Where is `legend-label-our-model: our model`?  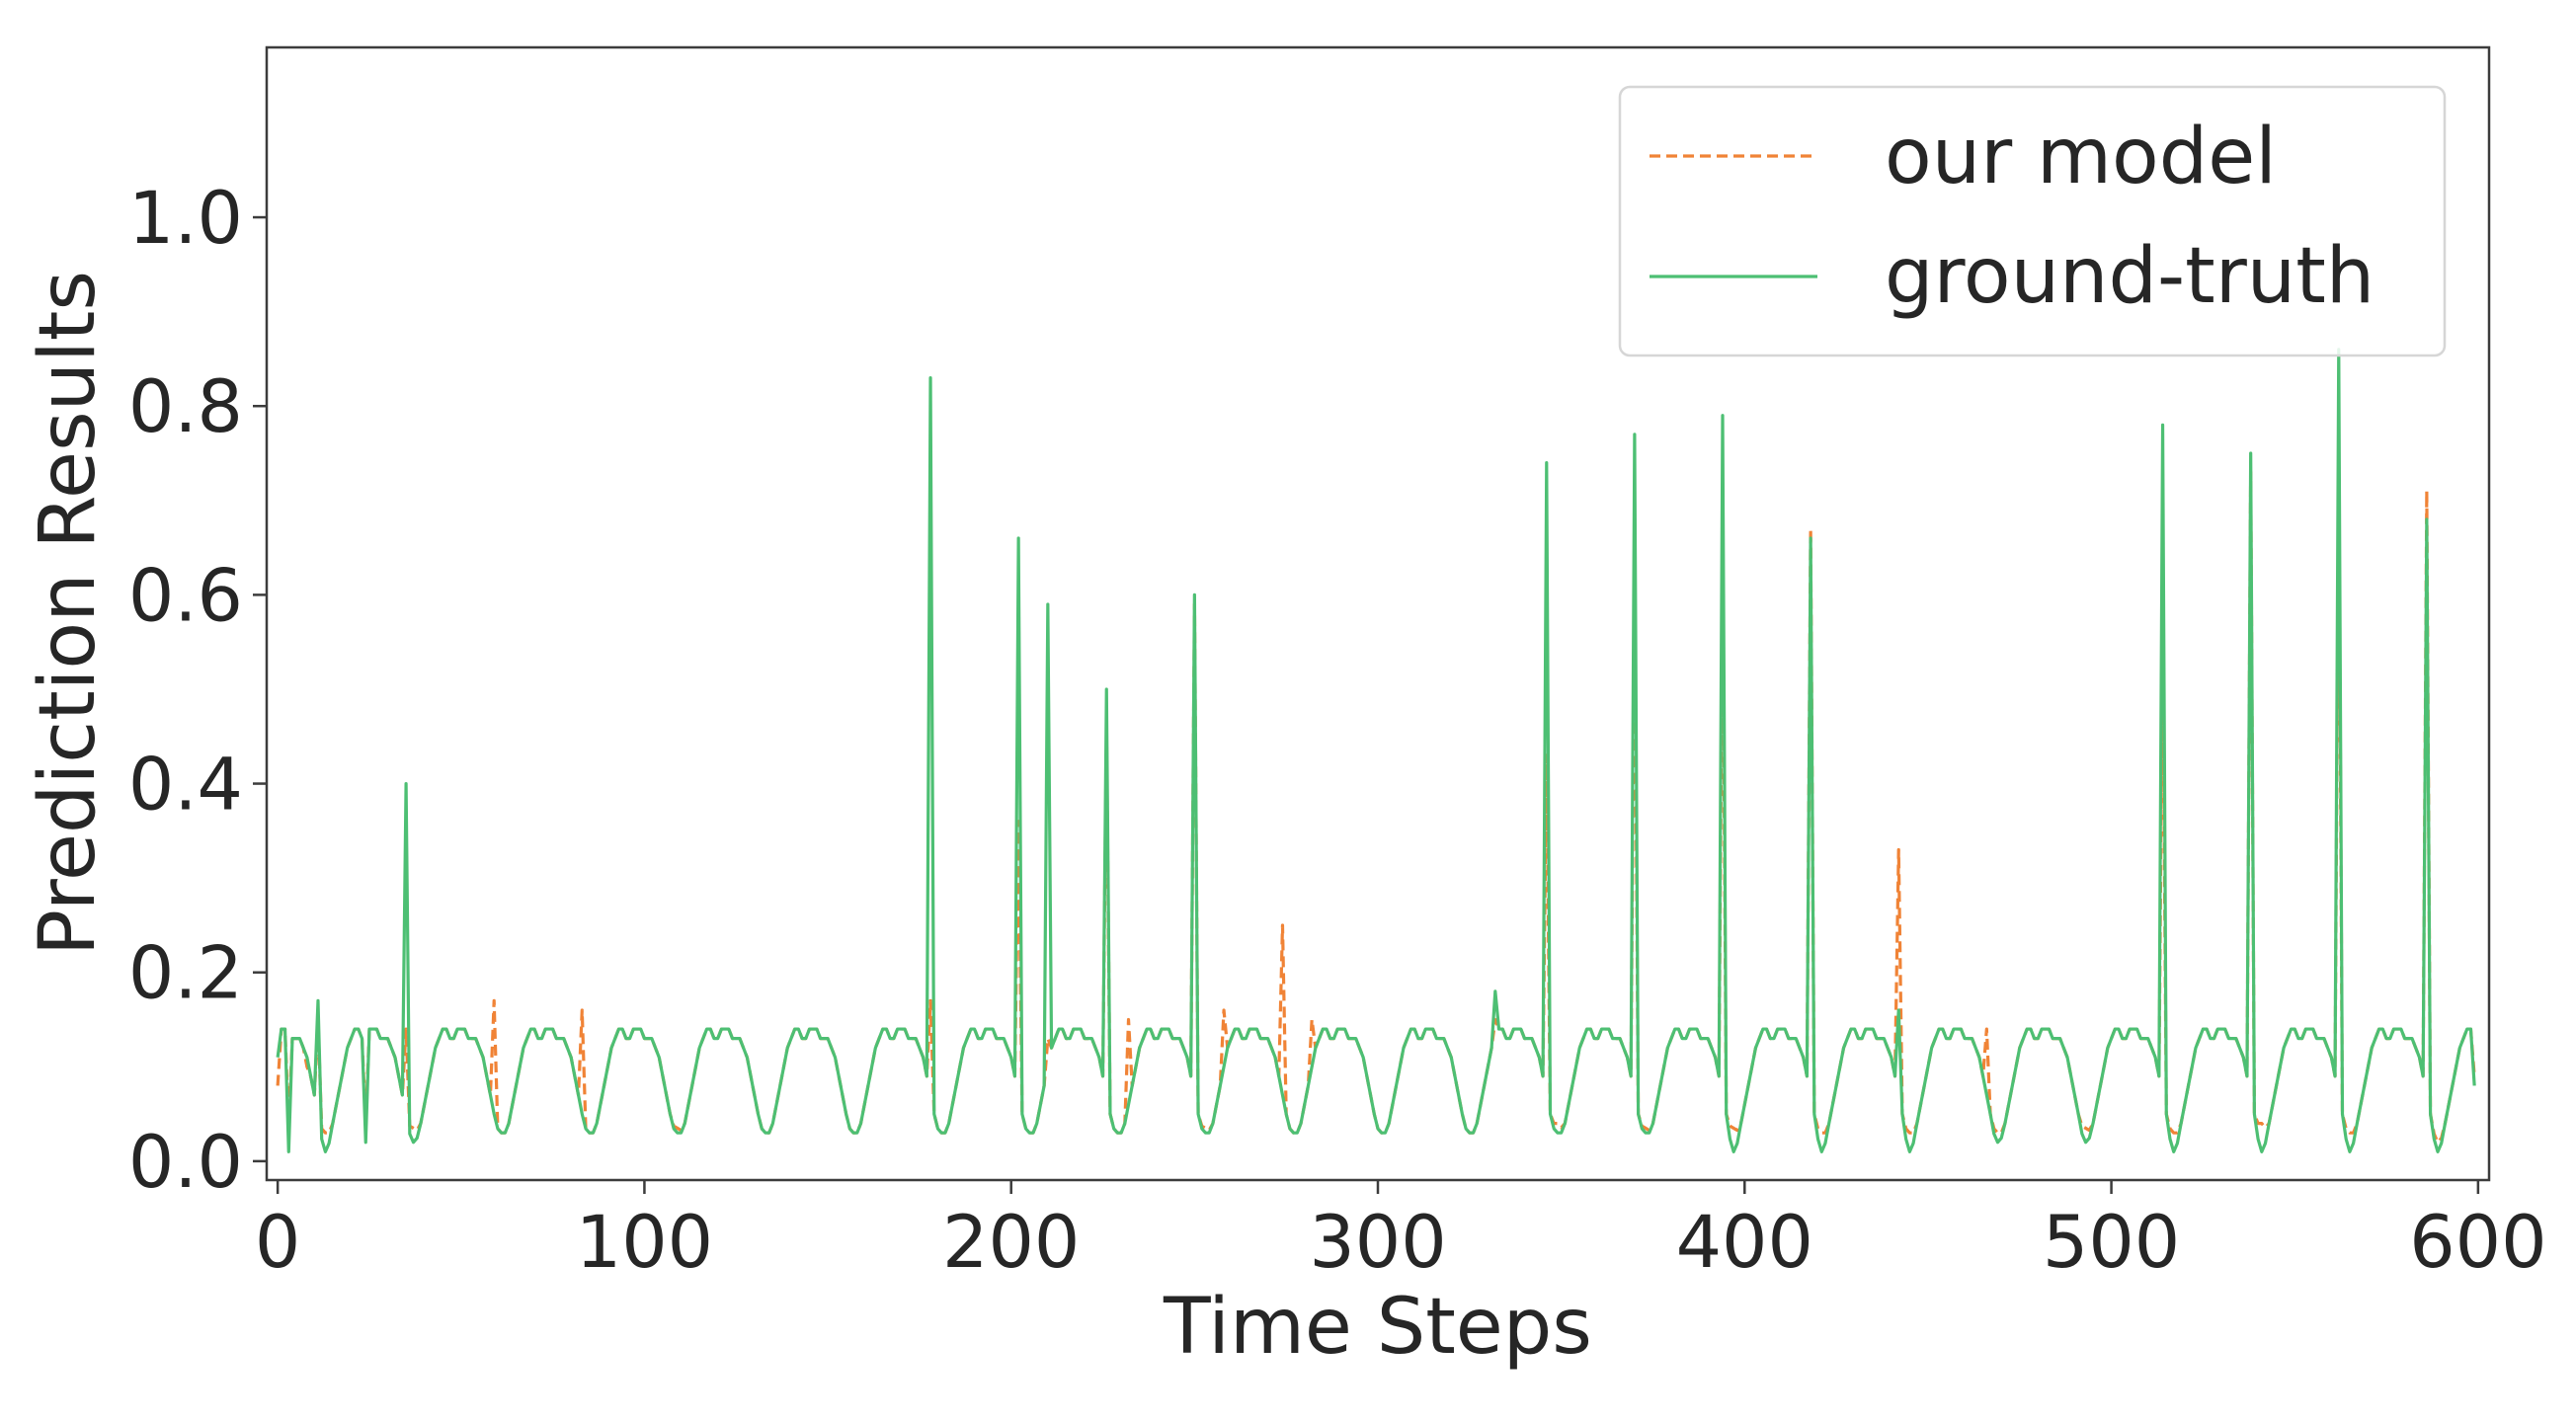
legend-label-our-model: our model is located at coordinates (2081, 157).